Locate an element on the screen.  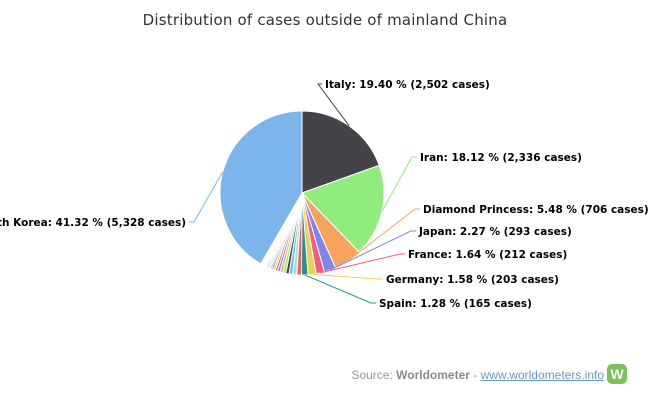
pie-slices is located at coordinates (302, 193).